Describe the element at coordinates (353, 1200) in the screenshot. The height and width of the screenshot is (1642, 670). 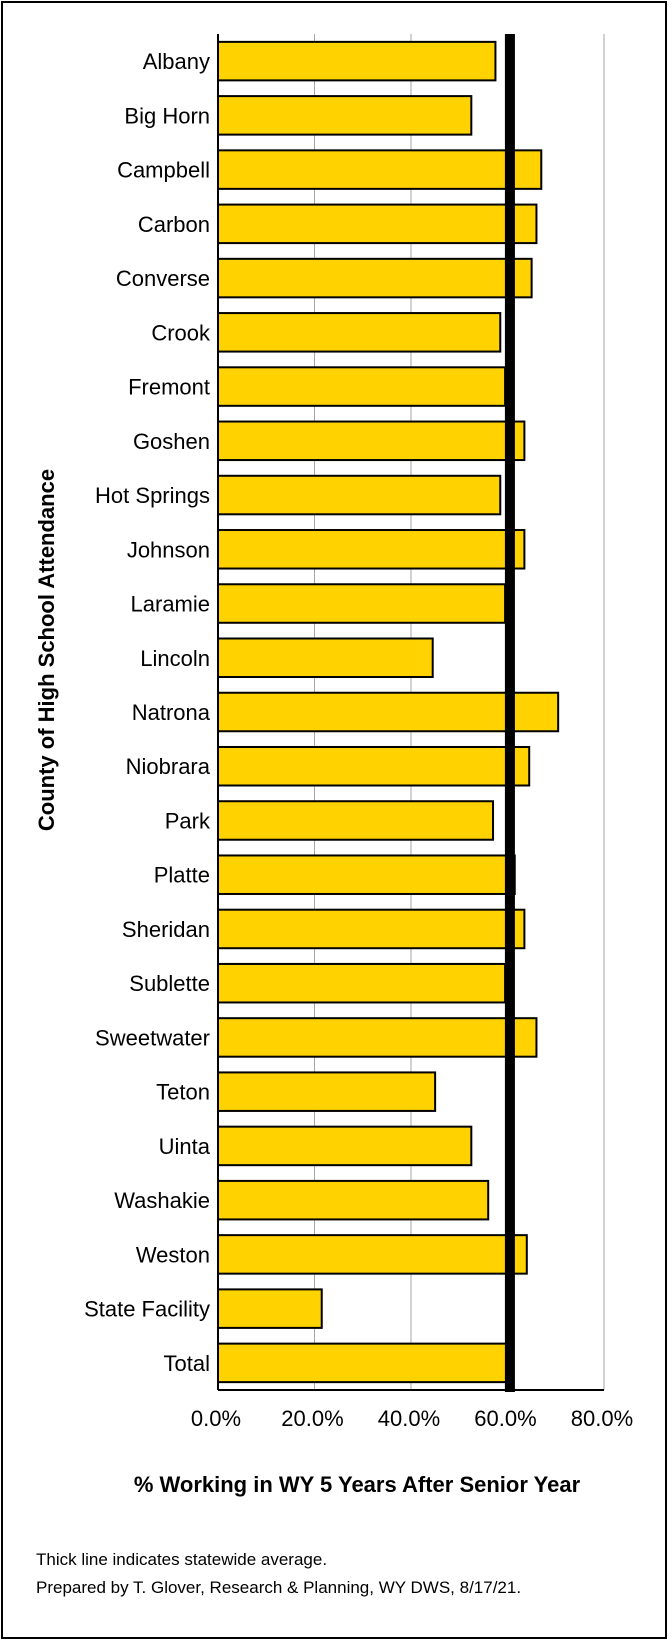
I see `bar-washakie` at that location.